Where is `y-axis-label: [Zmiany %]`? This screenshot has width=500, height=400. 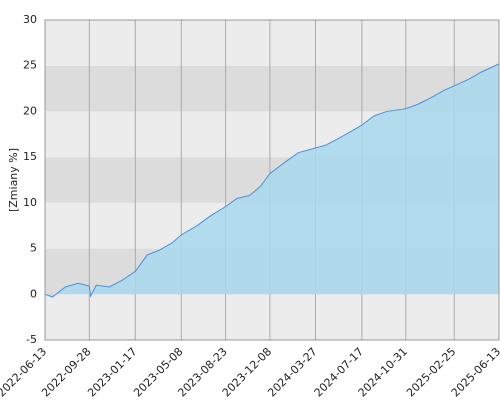
y-axis-label: [Zmiany %] is located at coordinates (13, 180).